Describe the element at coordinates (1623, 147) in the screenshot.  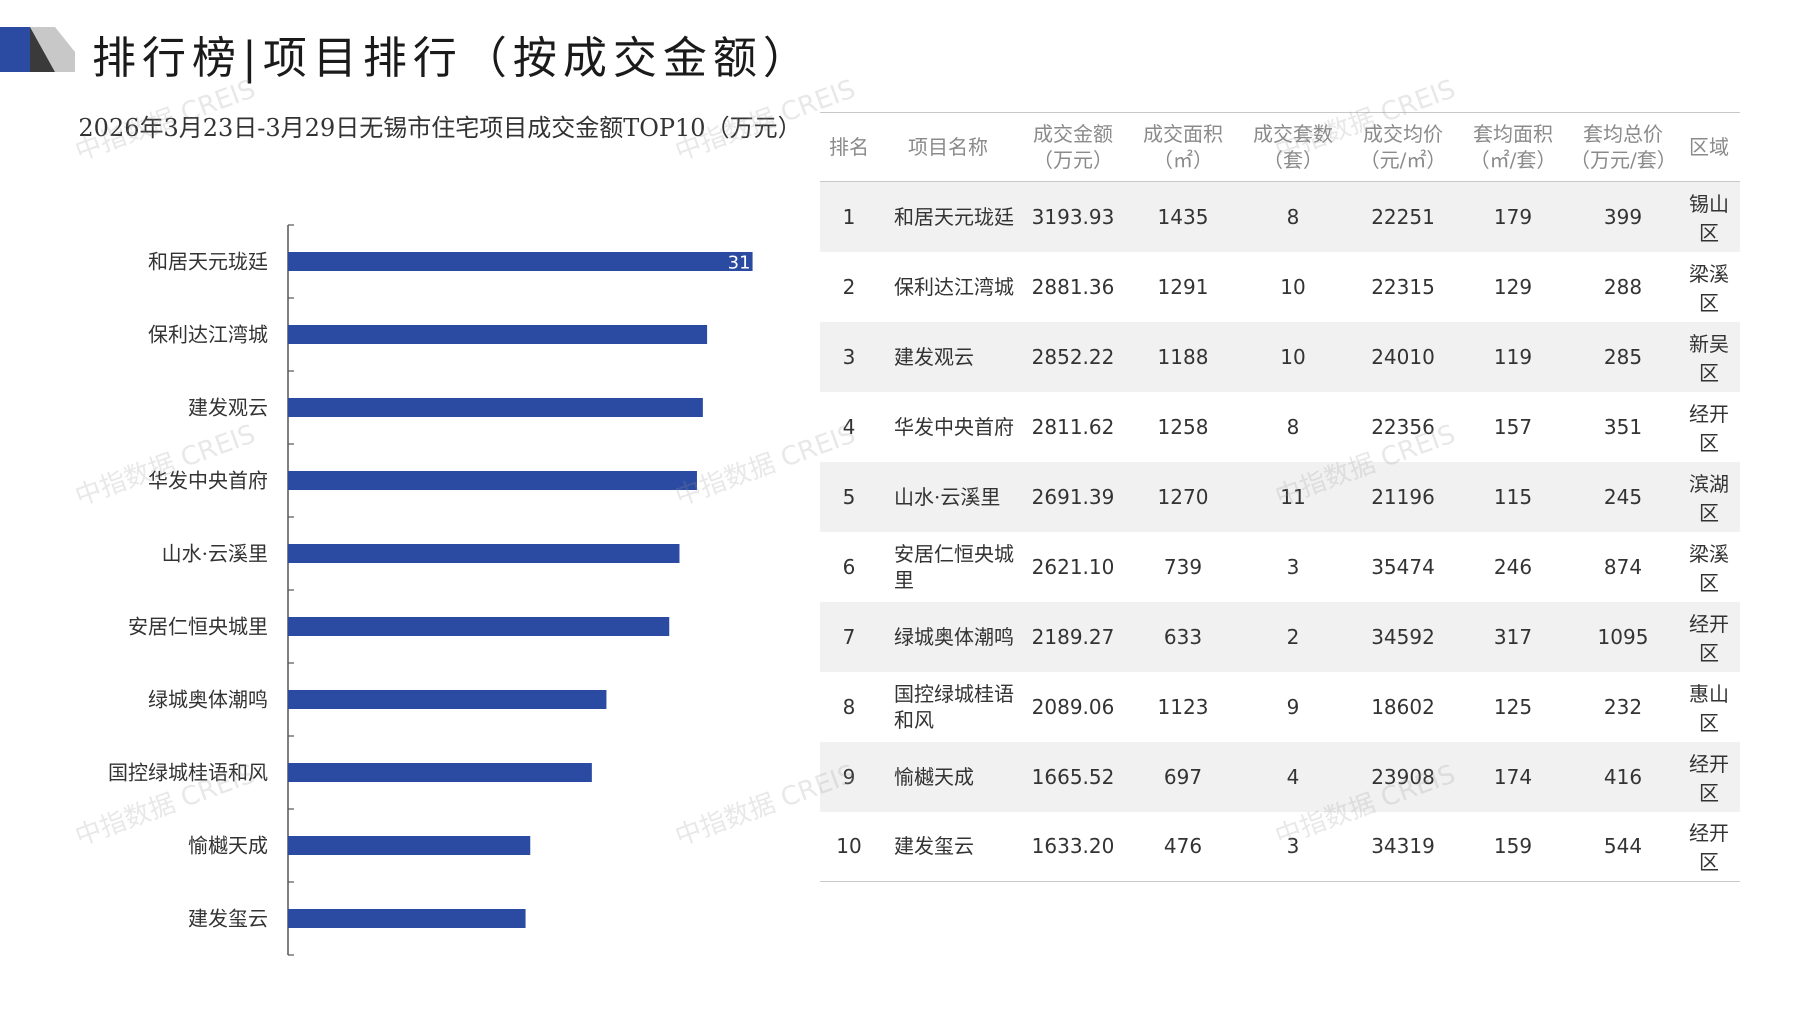
I see `column-header: 套均总价 （万元/套）` at that location.